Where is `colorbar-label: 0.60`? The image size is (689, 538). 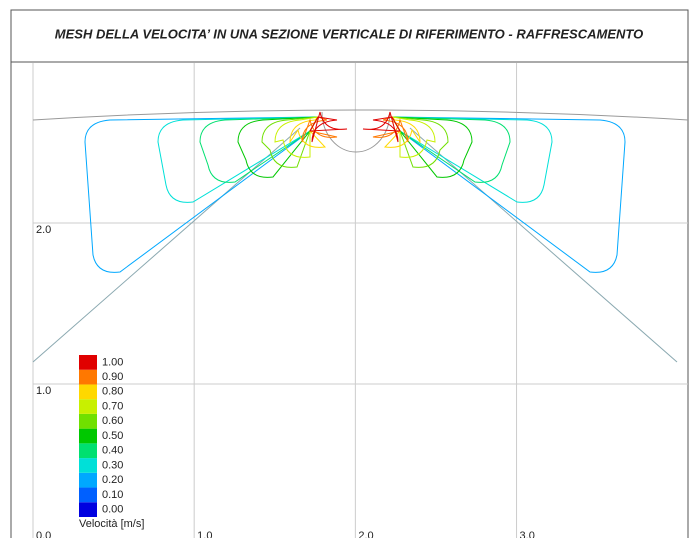
colorbar-label: 0.60 is located at coordinates (112, 421).